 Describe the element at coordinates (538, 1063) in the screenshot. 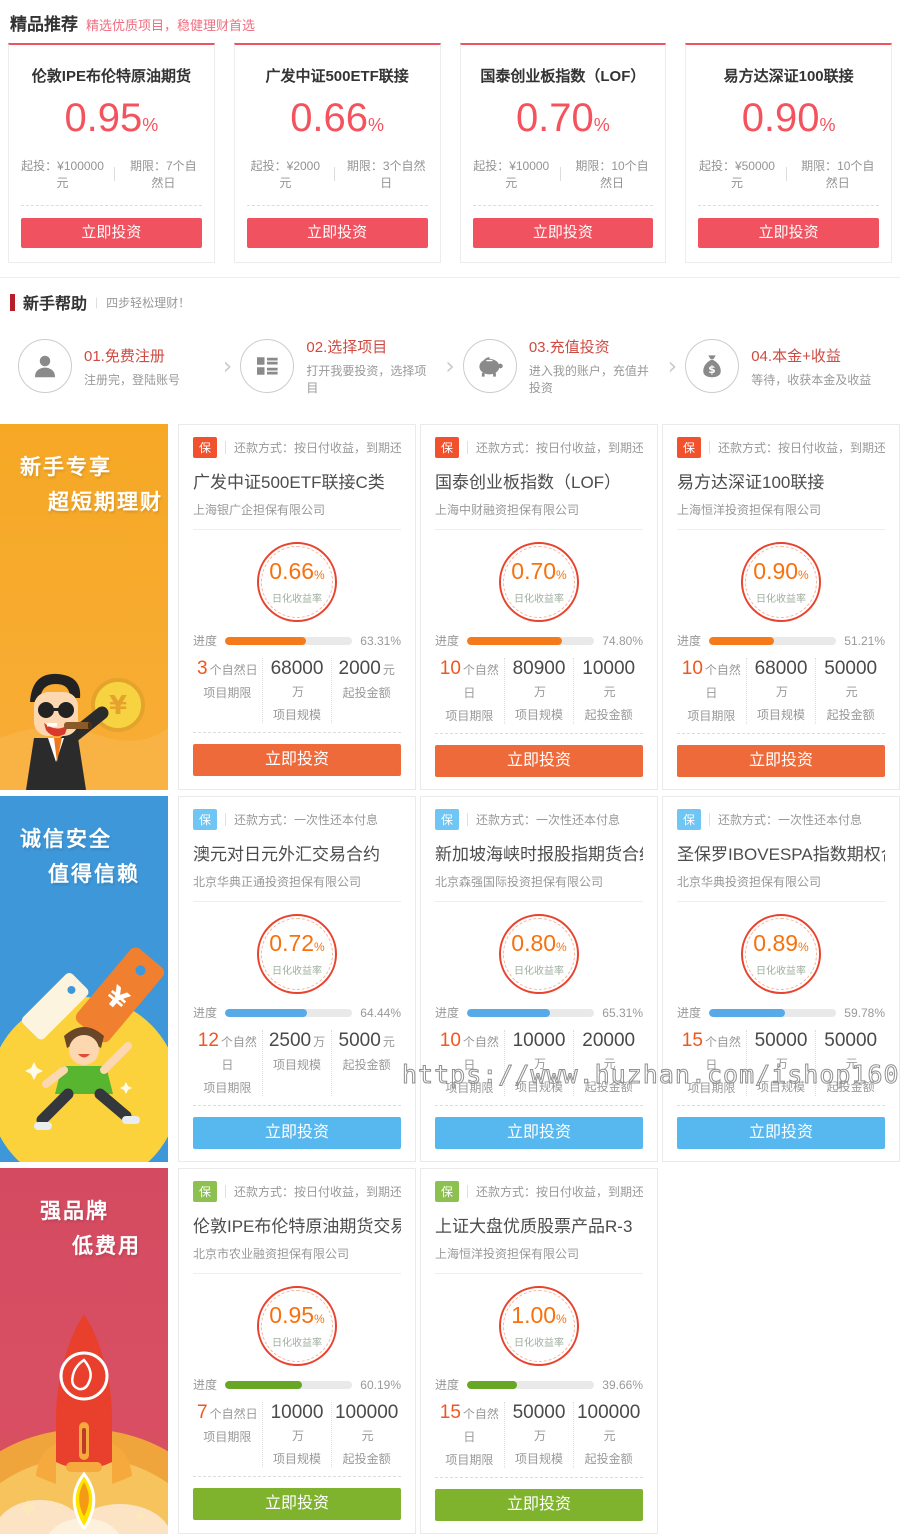

I see `stat-scale: 10000 万 项目规模` at that location.